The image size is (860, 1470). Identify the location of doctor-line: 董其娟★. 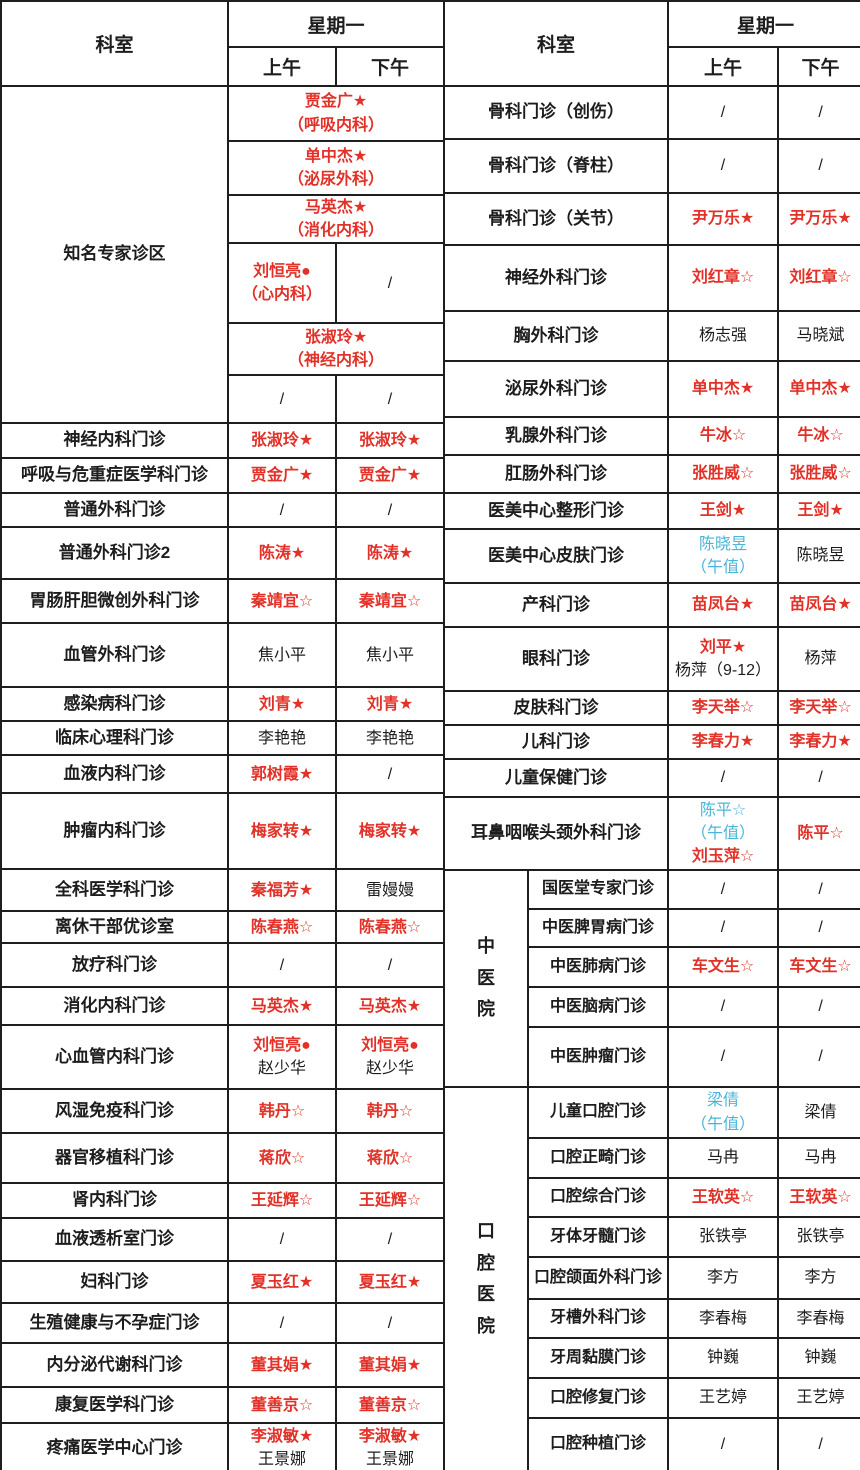
(282, 1365).